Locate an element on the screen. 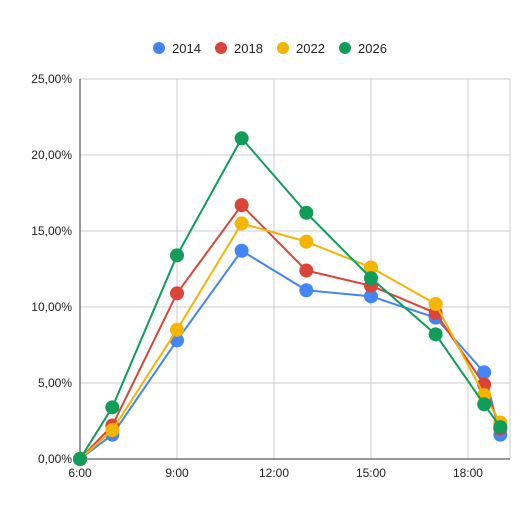 This screenshot has width=526, height=531. legend-item-2014: 2014 is located at coordinates (177, 48).